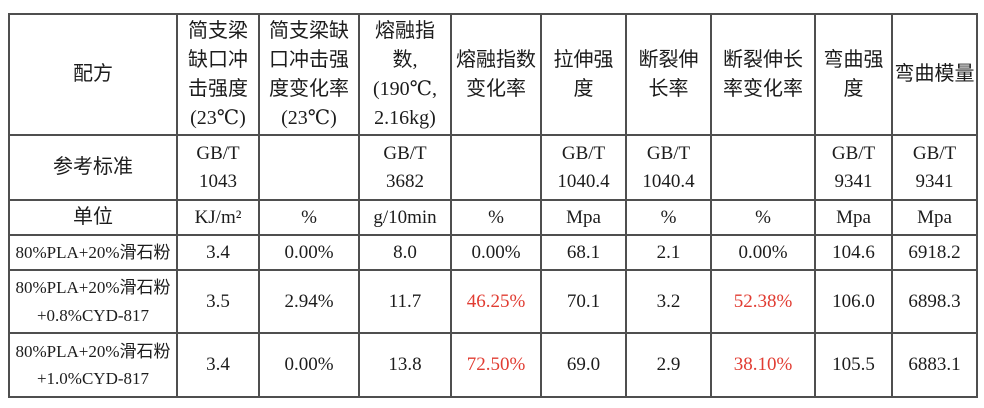 This screenshot has height=408, width=984. What do you see at coordinates (309, 301) in the screenshot?
I see `table-cell: 2.94%` at bounding box center [309, 301].